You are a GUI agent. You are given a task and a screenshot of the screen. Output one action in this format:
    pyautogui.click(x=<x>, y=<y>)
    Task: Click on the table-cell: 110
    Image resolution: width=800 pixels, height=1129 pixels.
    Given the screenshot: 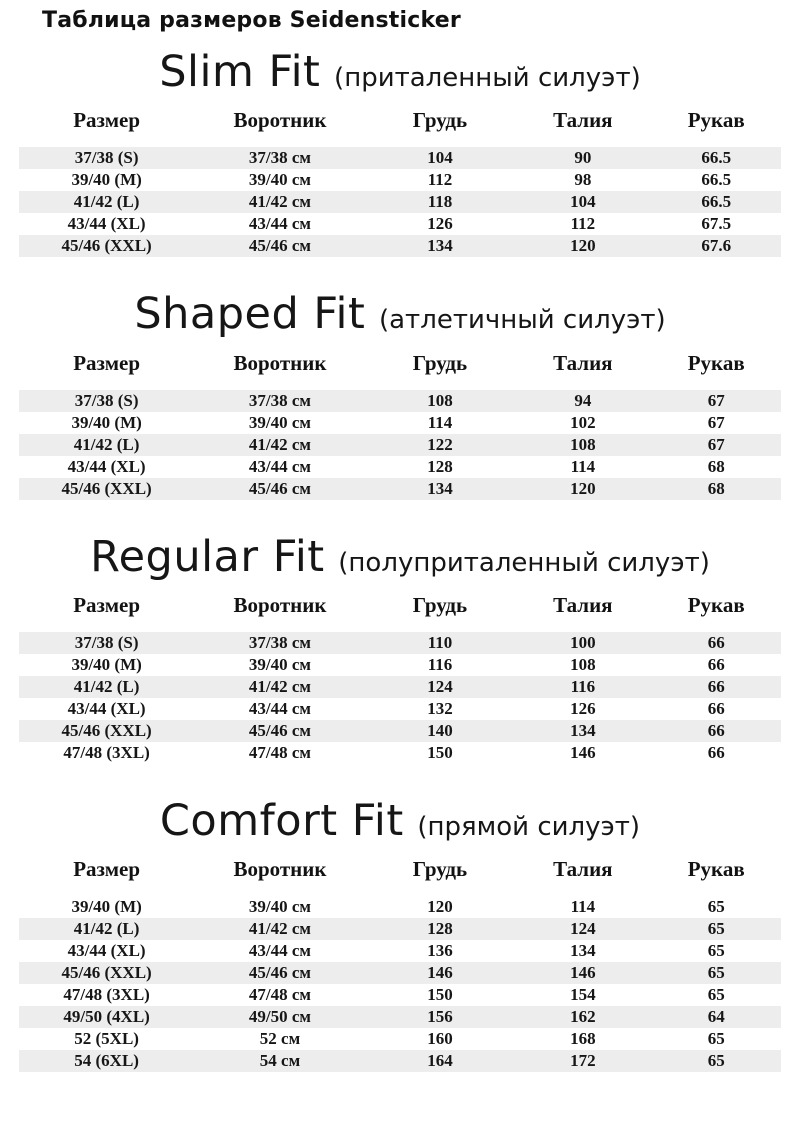 What is the action you would take?
    pyautogui.click(x=440, y=642)
    